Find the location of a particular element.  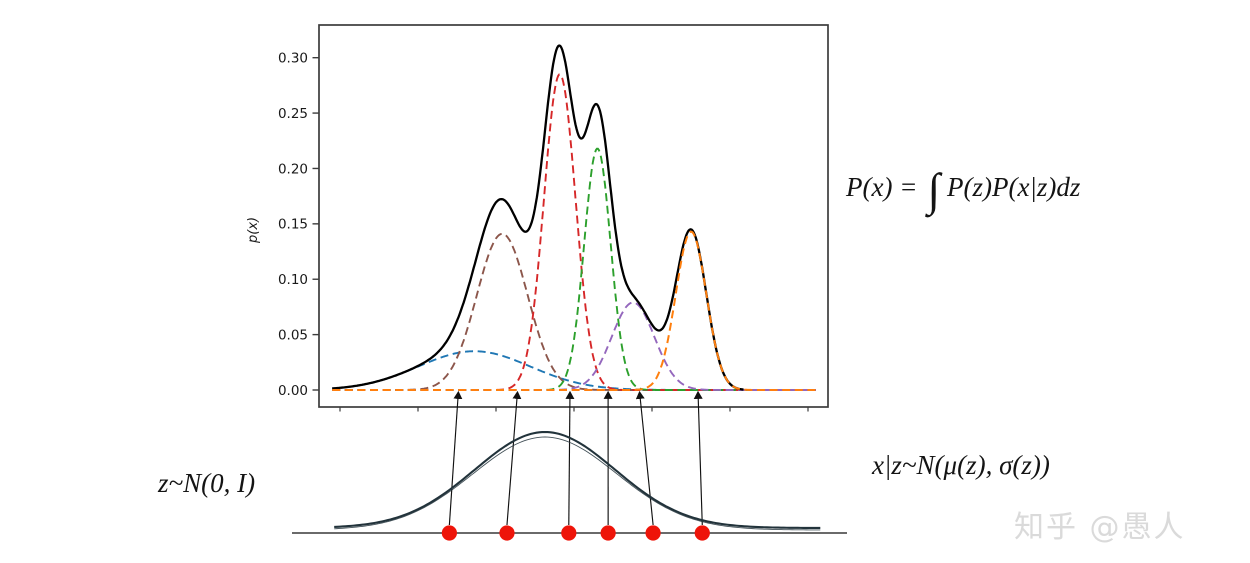

sample-arrows is located at coordinates (575, 458).